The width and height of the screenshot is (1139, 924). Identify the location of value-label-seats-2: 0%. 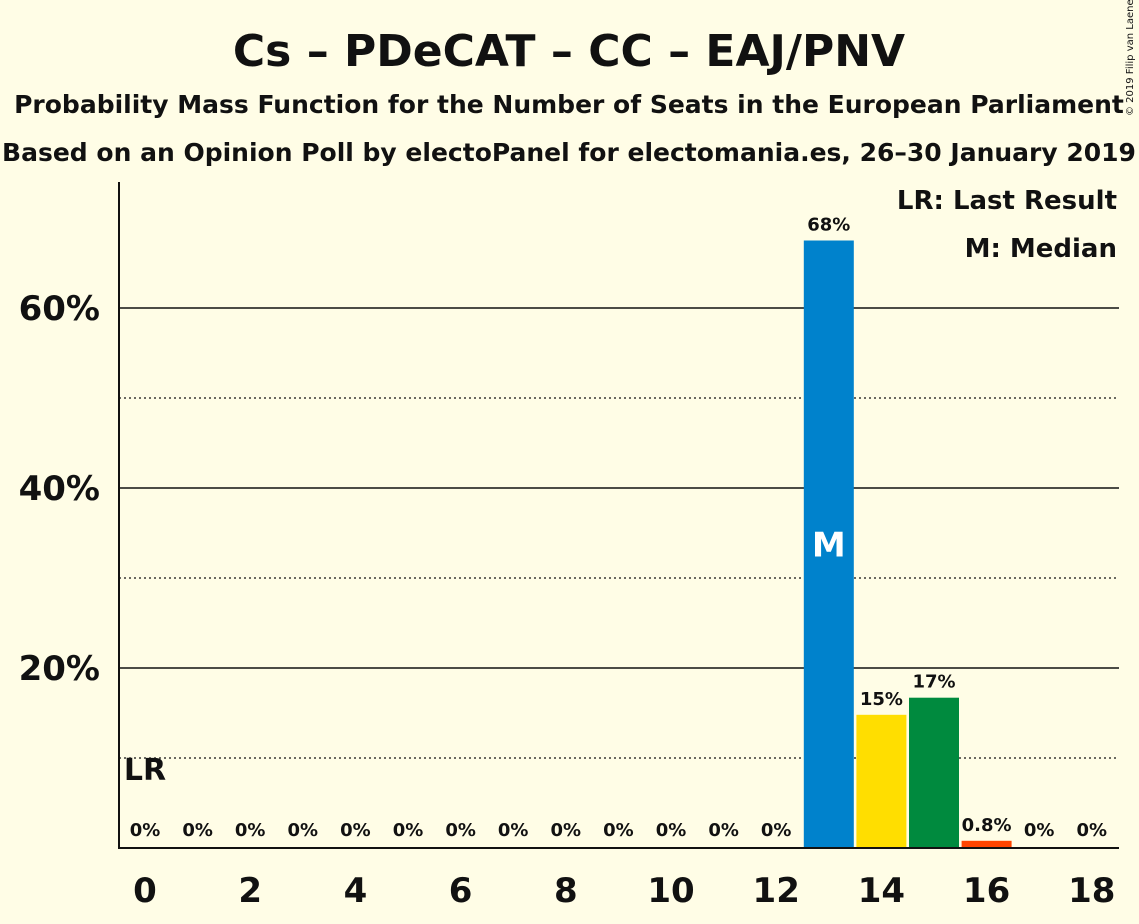
(250, 830).